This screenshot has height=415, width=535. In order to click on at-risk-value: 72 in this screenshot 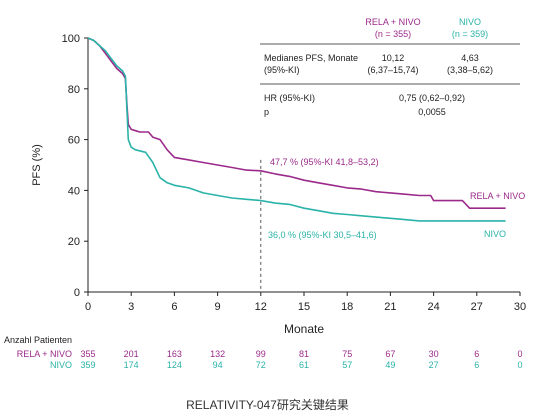, I will do `click(261, 365)`.